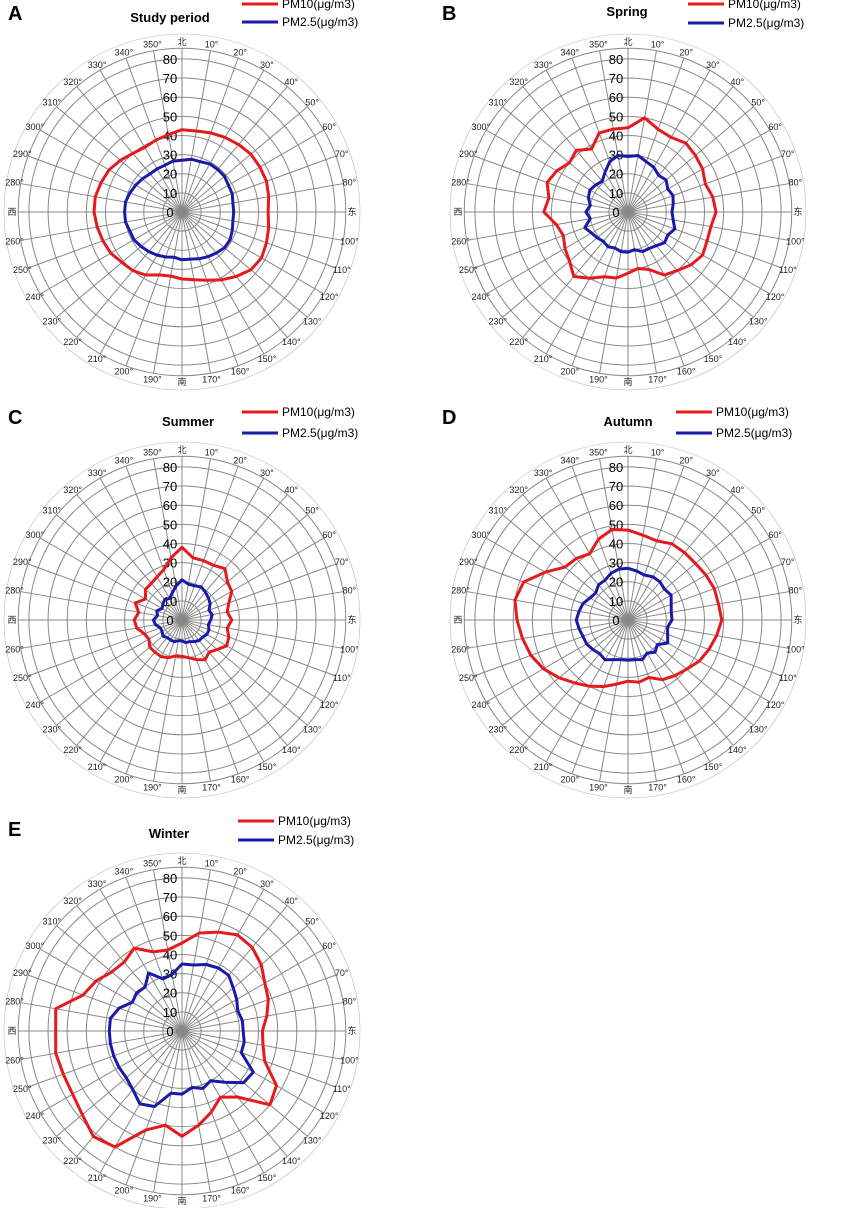  I want to click on angle-label: 290°, so click(22, 562).